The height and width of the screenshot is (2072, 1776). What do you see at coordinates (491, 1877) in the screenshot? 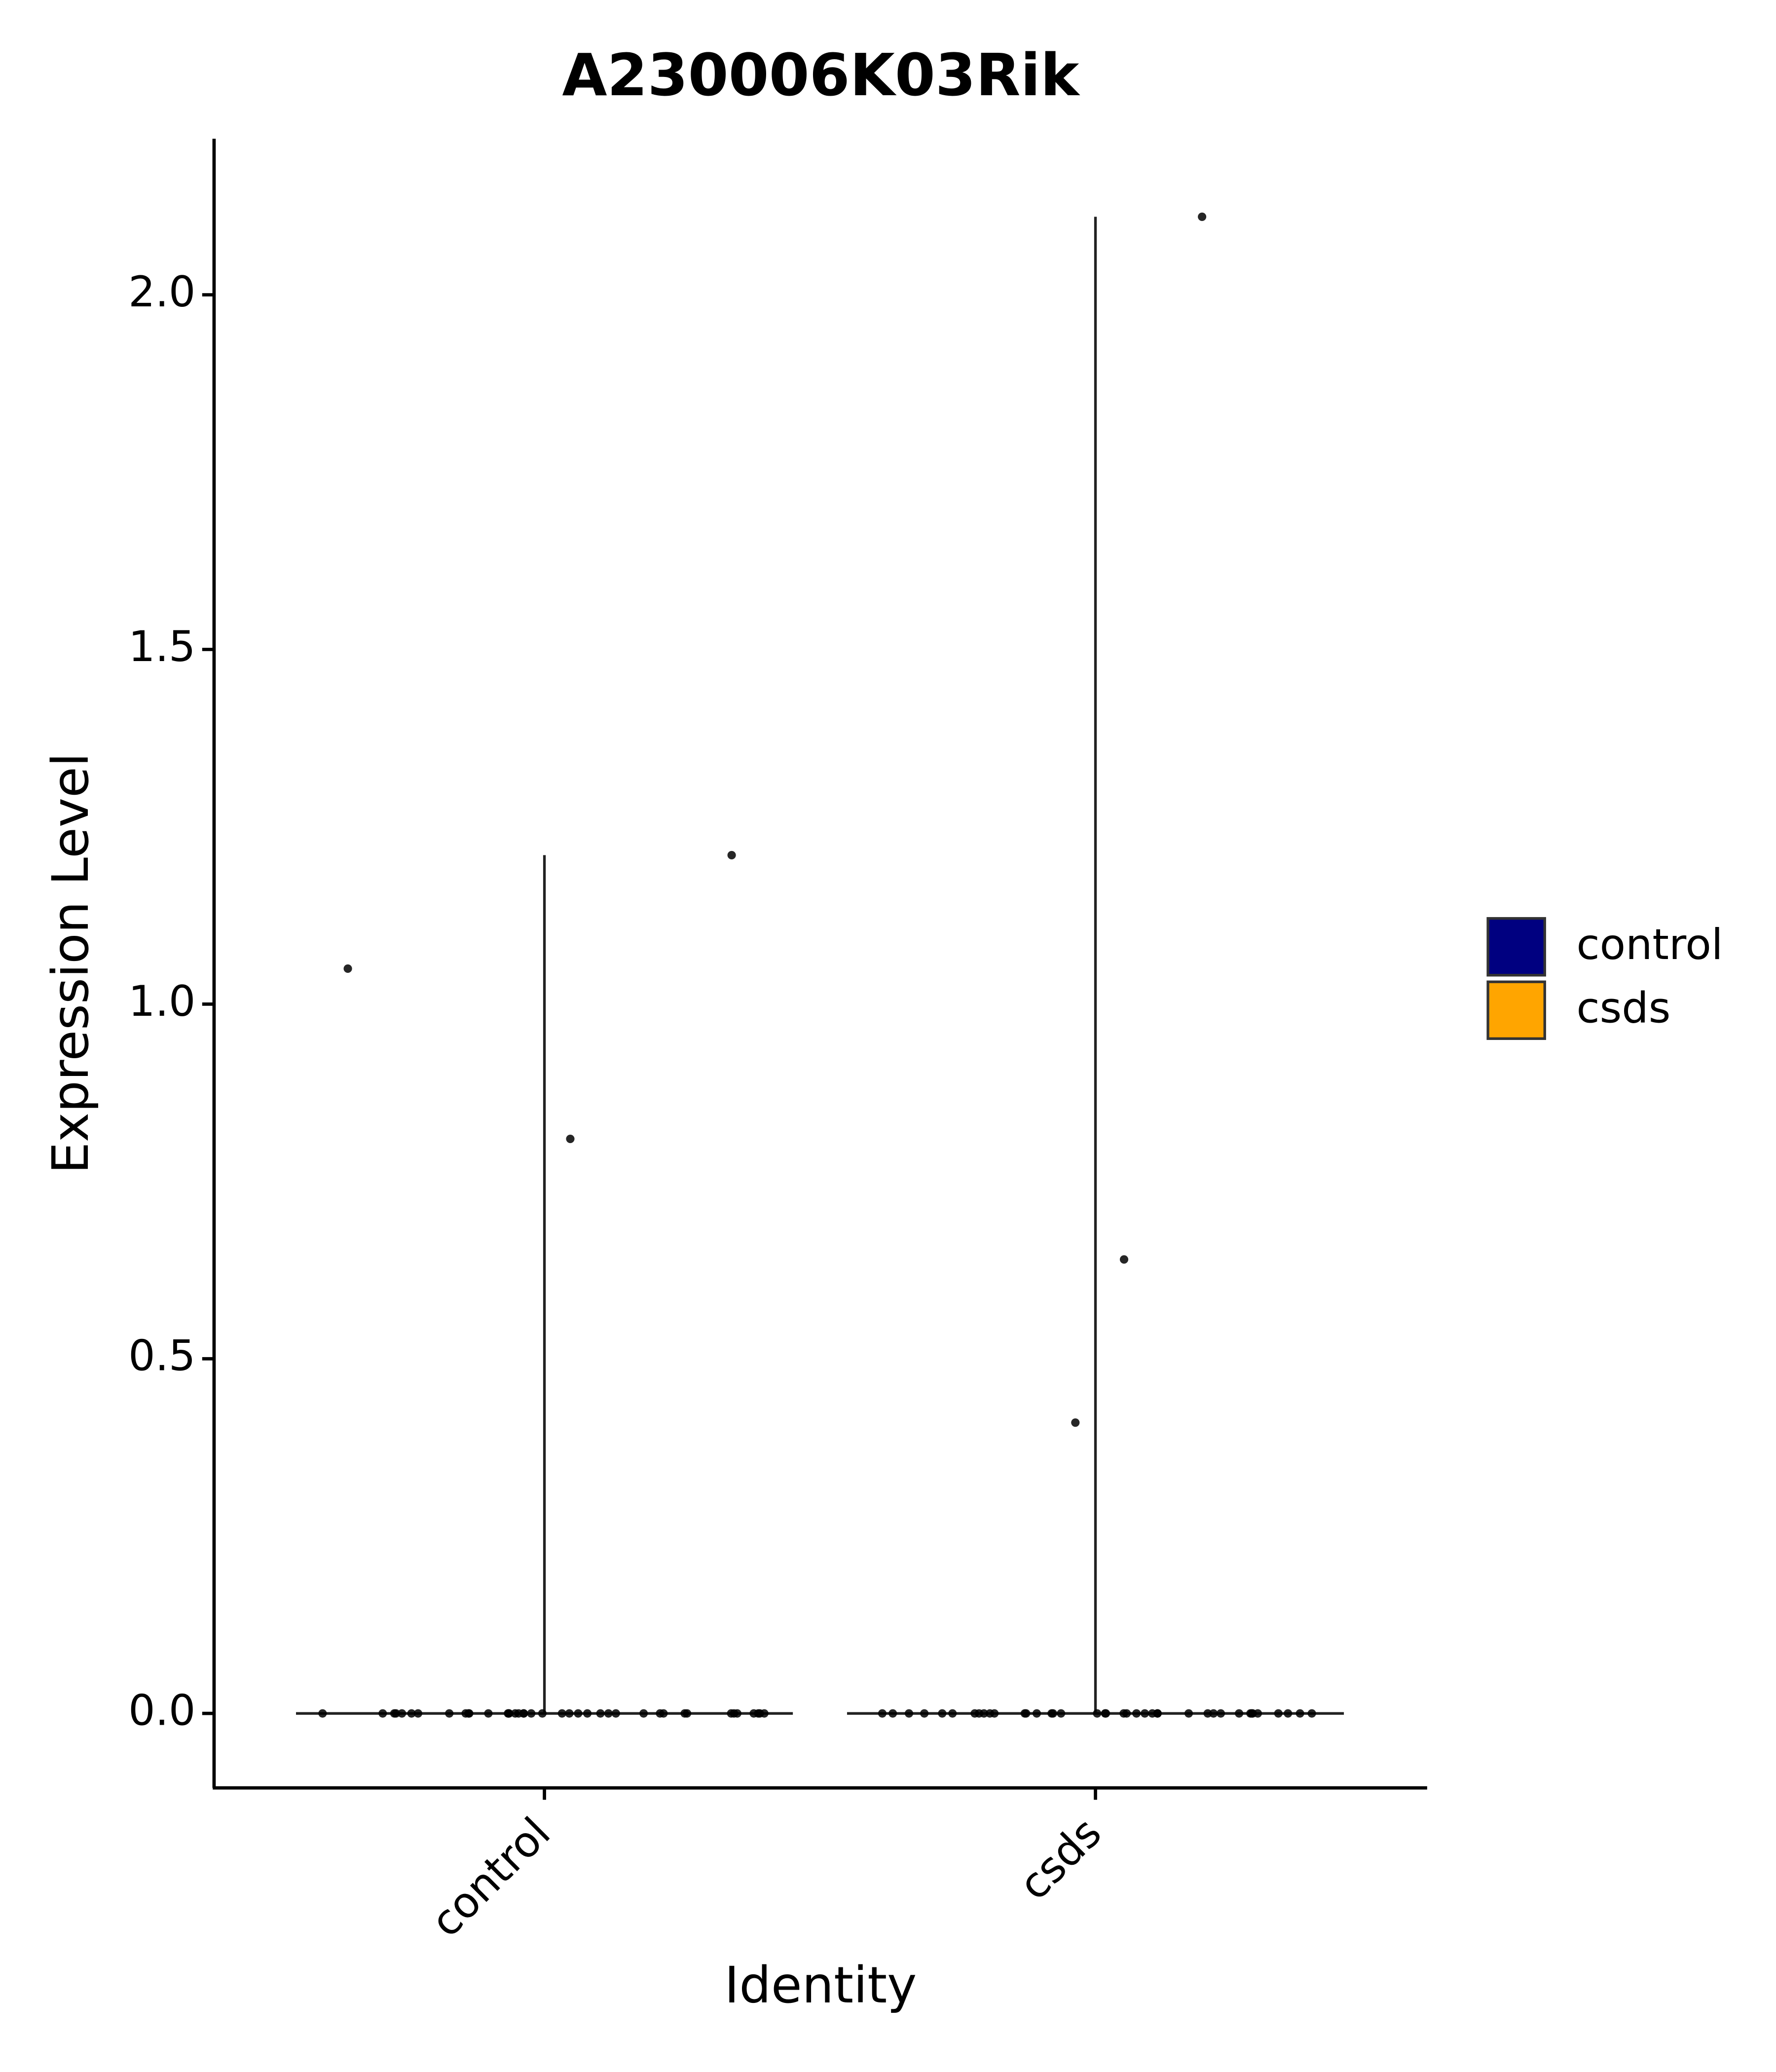
I see `x-tick-label: control` at bounding box center [491, 1877].